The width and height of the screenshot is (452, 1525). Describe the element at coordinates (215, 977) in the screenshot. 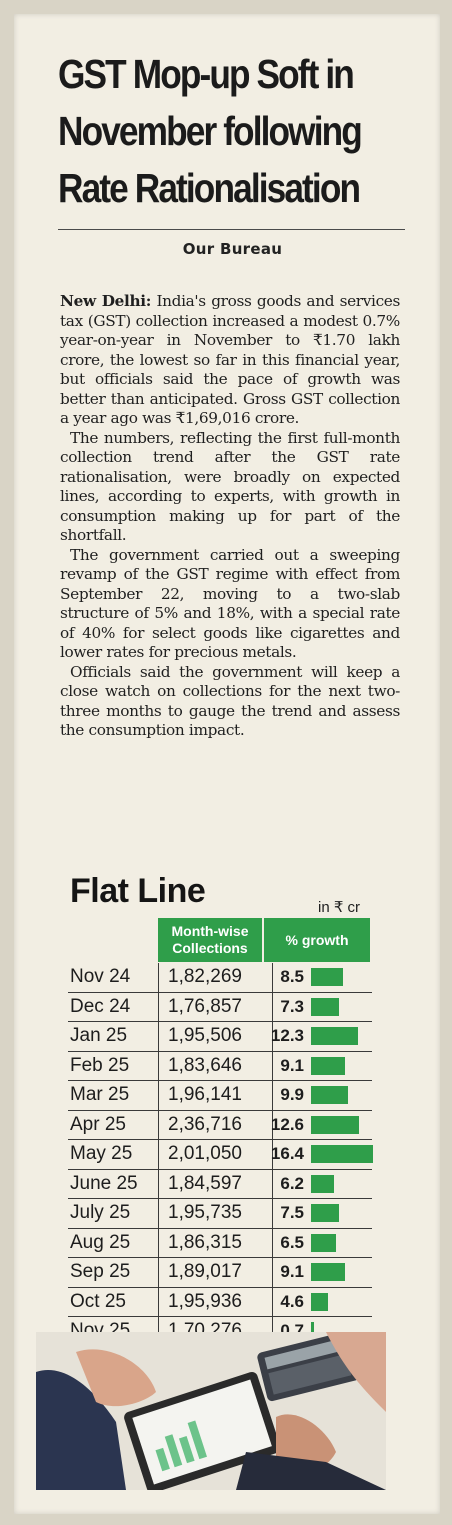

I see `collections-cell: 1,82,269` at that location.